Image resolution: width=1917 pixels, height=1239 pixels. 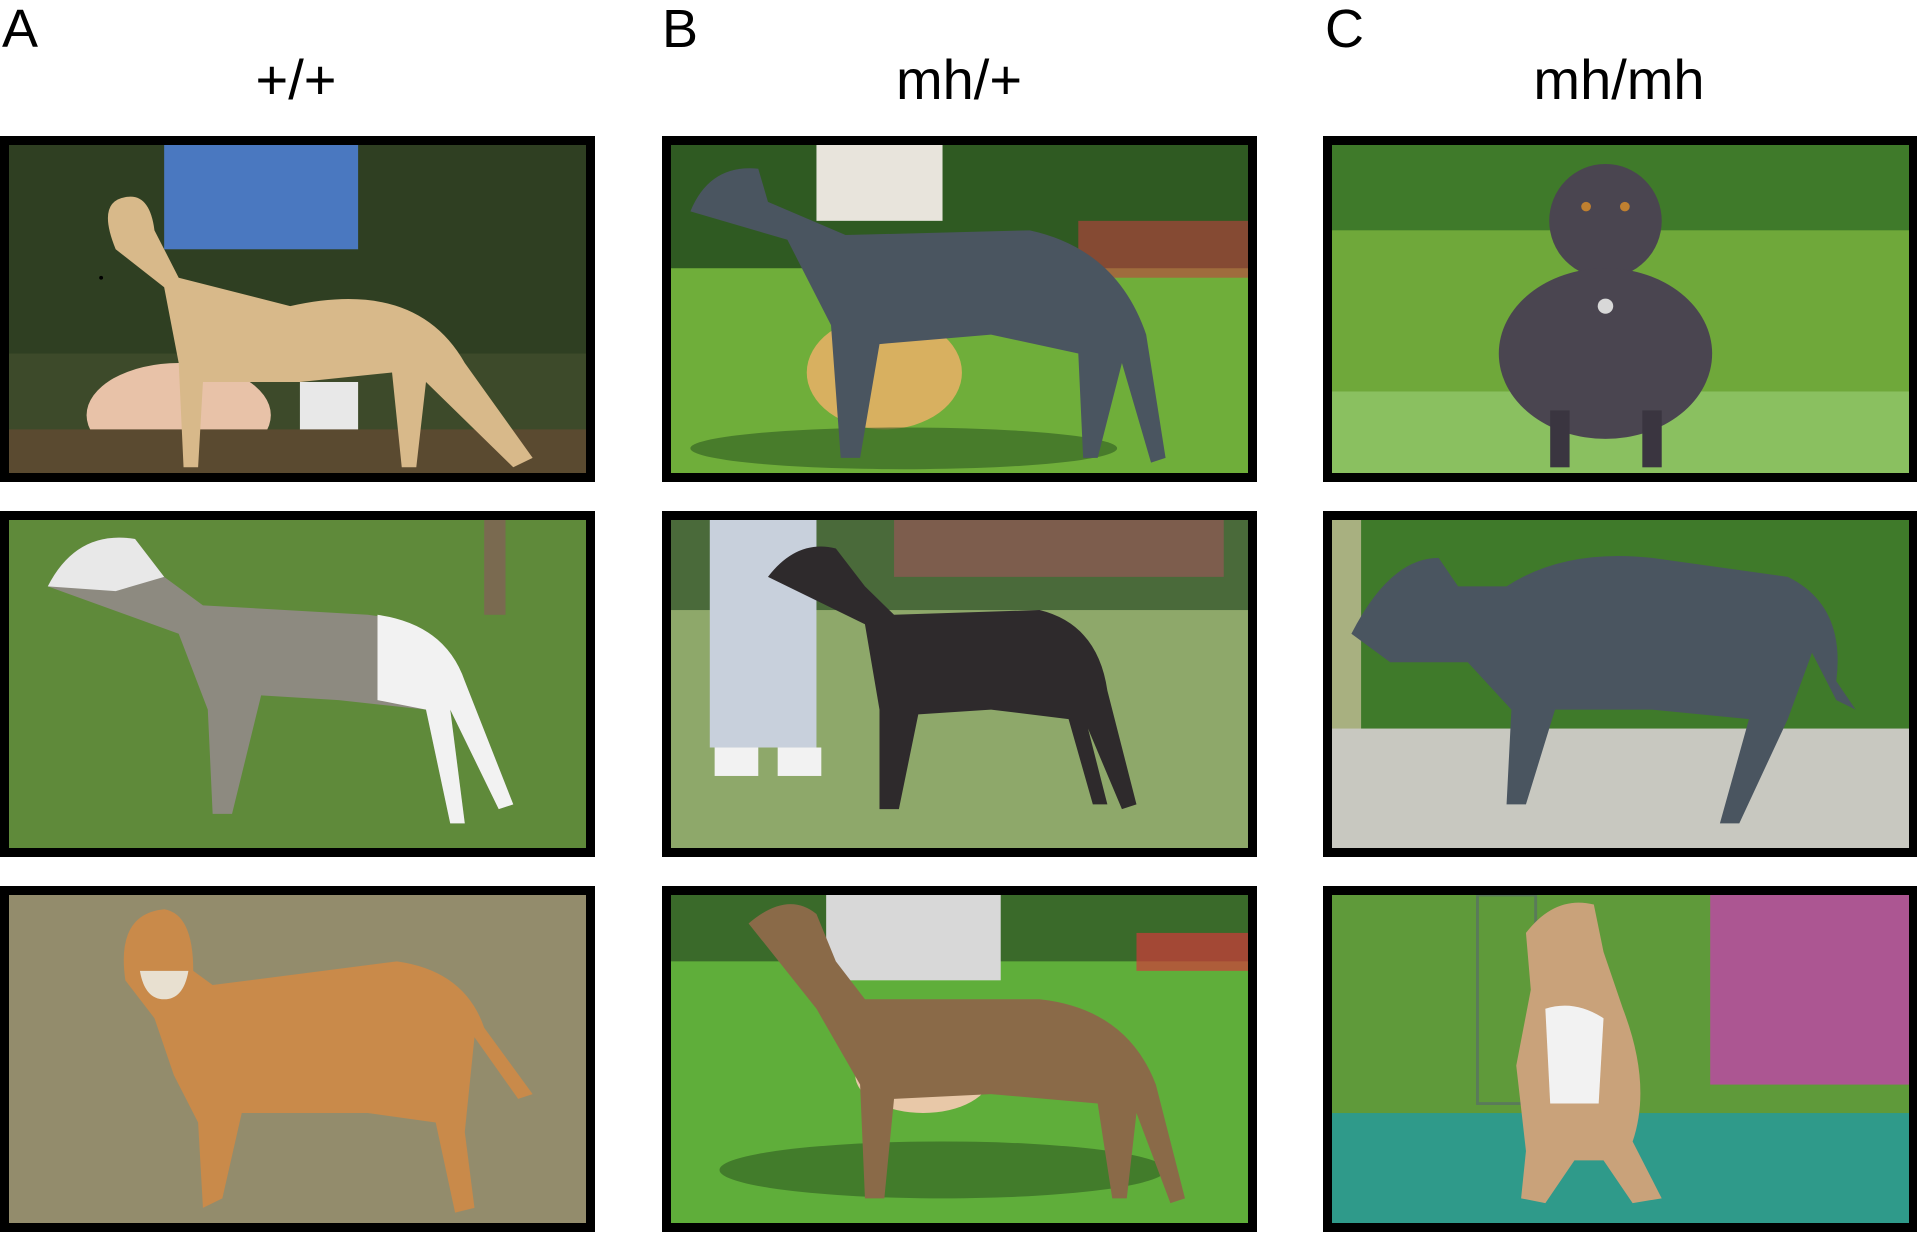 I want to click on photo-a1-fawn-whippet, so click(x=297, y=309).